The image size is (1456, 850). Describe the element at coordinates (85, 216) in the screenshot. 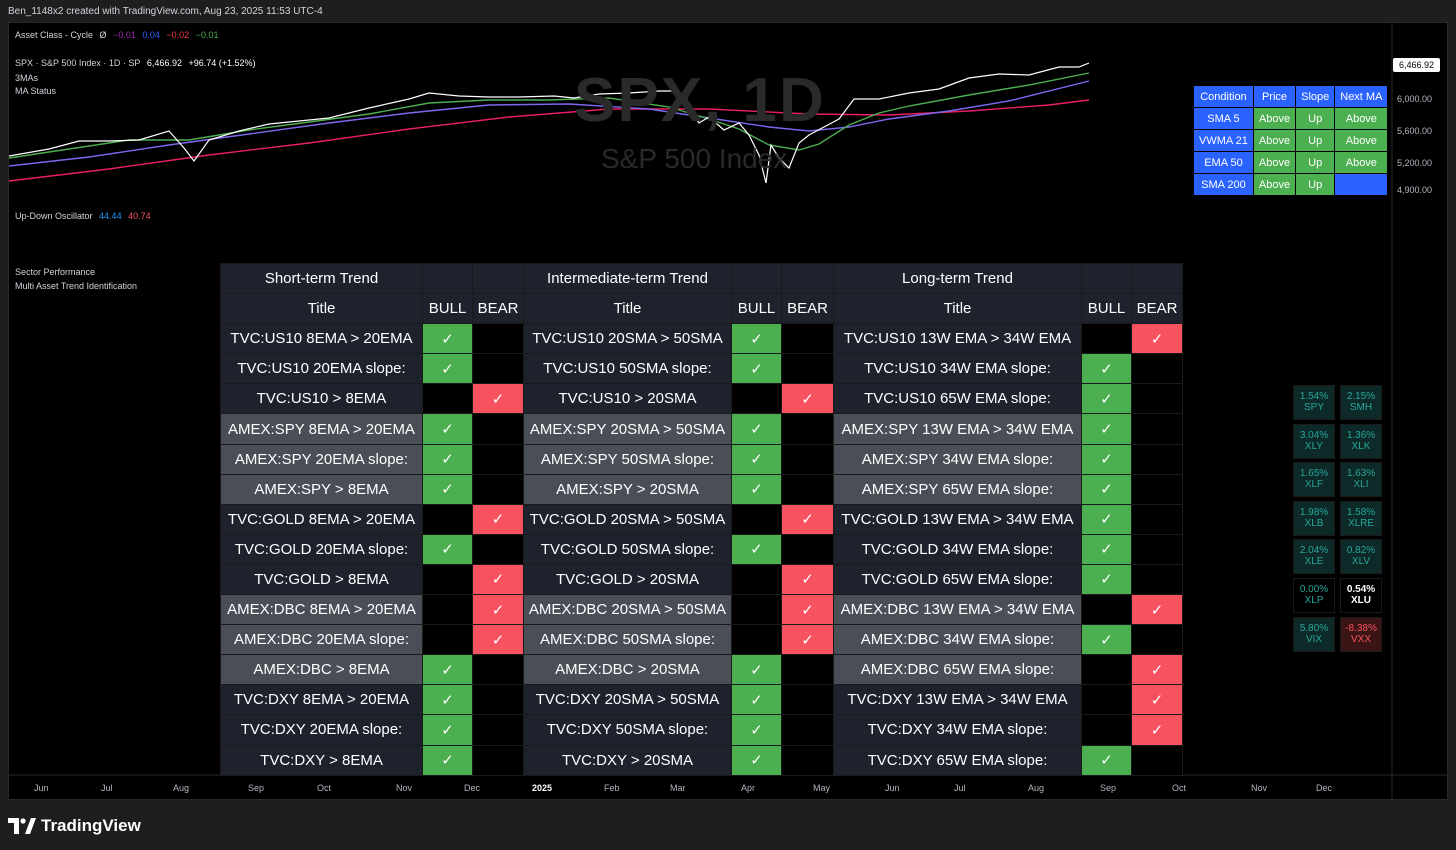

I see `oscillator-legend: Up-Down Oscillator 44.44 40.74` at that location.